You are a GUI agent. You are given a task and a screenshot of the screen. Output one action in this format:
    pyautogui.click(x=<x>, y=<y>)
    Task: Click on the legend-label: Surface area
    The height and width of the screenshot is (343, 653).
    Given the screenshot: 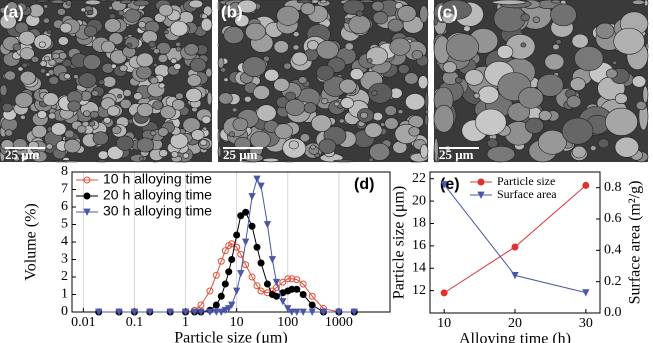 What is the action you would take?
    pyautogui.click(x=527, y=194)
    